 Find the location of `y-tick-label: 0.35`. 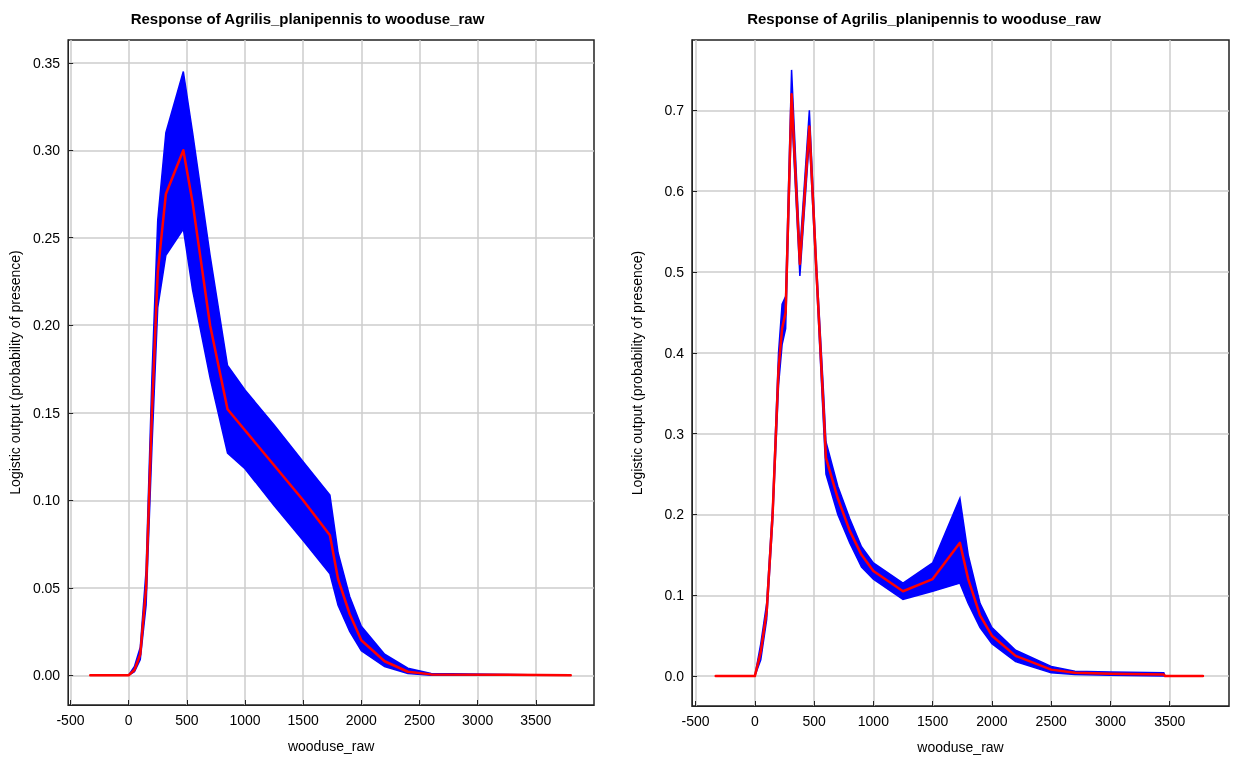

y-tick-label: 0.35 is located at coordinates (46, 62).